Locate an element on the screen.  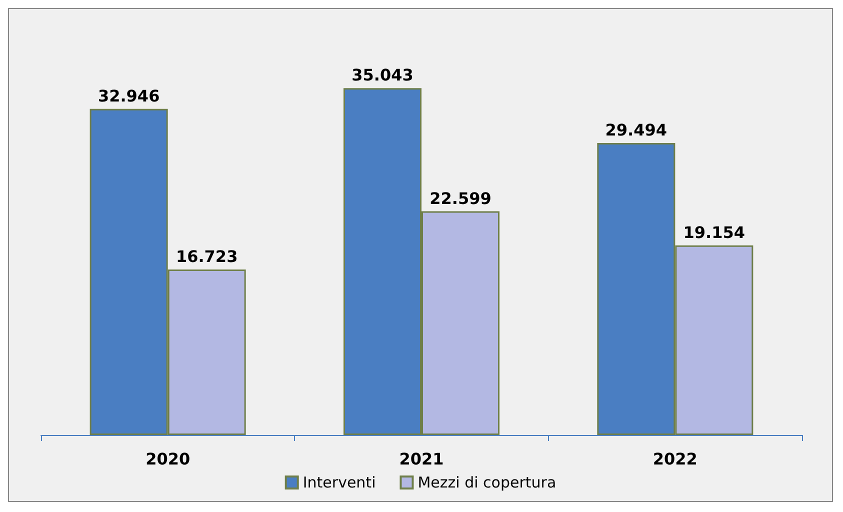
data-label: 29.494 is located at coordinates (636, 130).